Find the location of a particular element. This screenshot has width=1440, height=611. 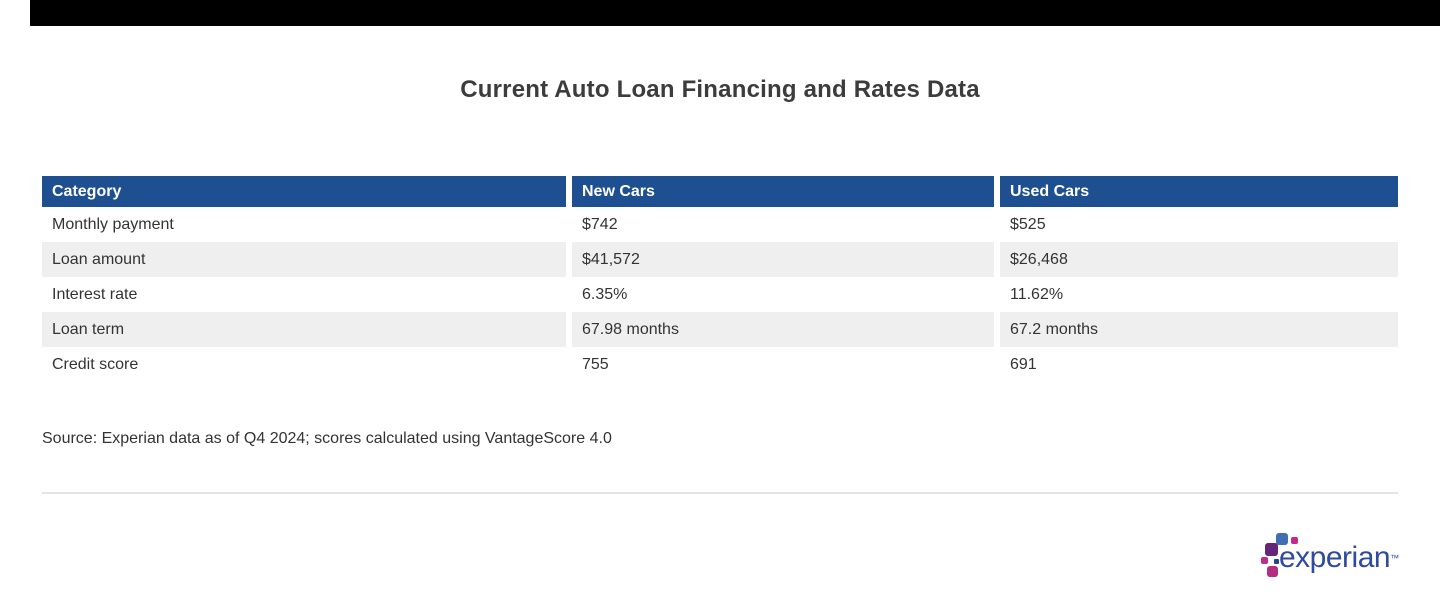

trademark-symbol: ™ is located at coordinates (1395, 558).